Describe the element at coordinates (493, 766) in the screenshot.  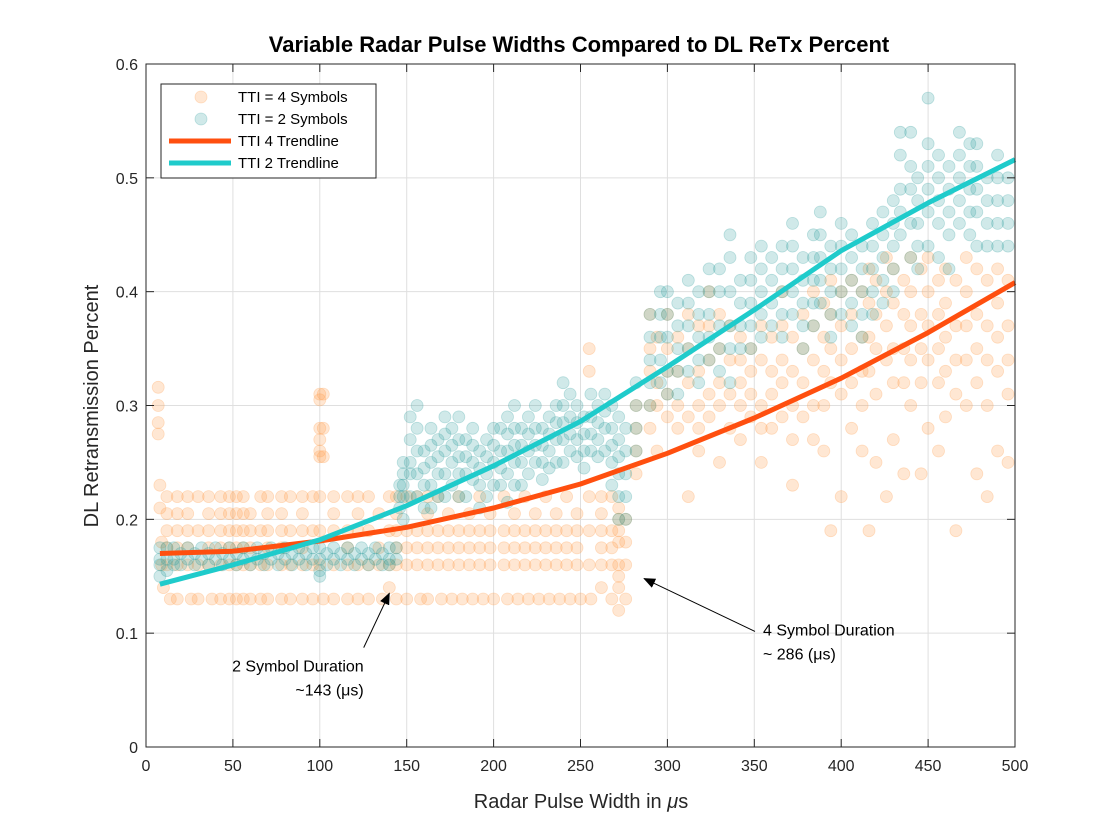
I see `x-tick-label: 200` at that location.